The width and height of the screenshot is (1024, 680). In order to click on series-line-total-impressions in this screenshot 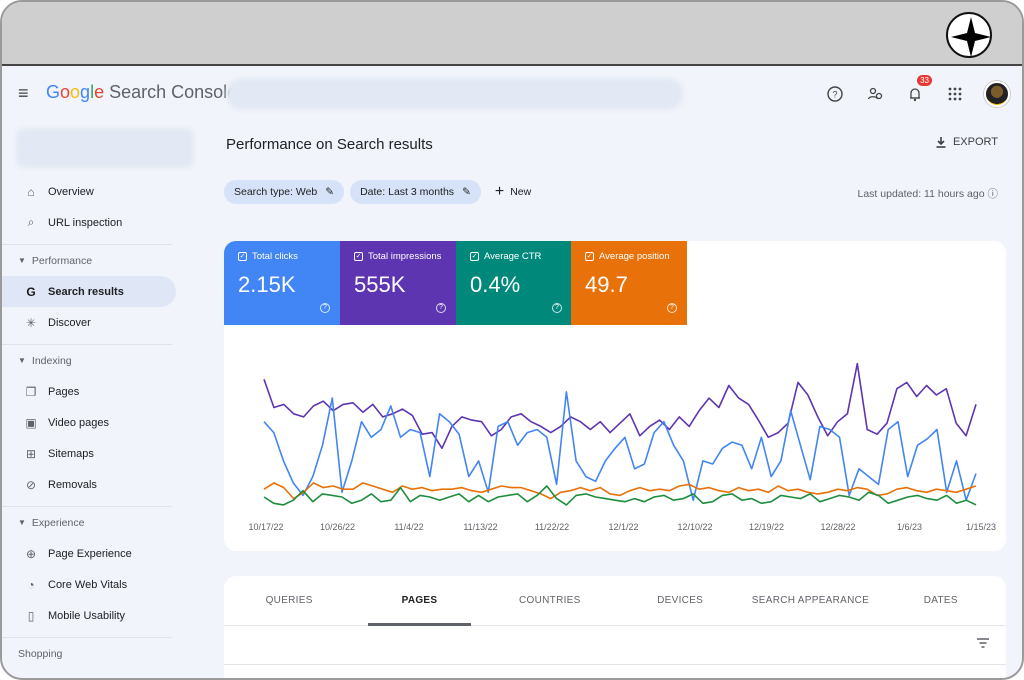, I will do `click(620, 406)`.